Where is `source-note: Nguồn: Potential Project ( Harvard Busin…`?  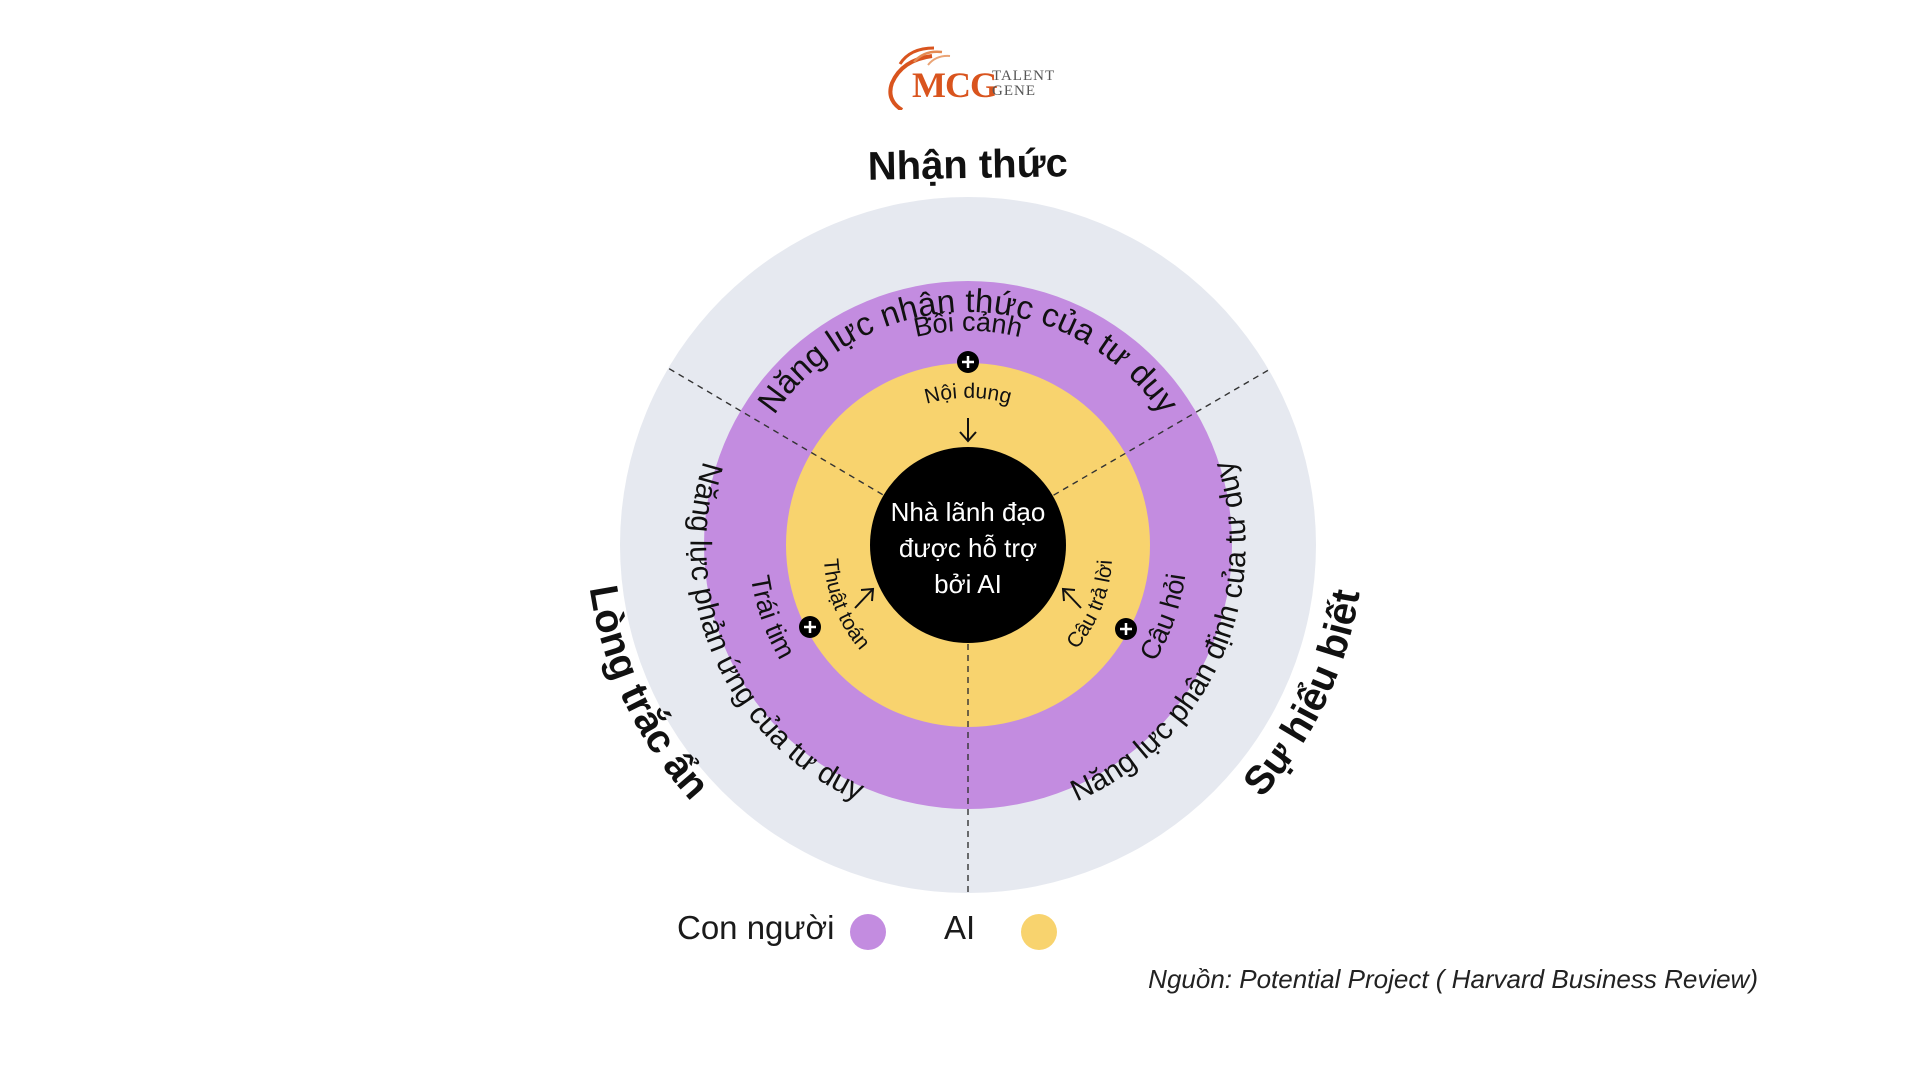
source-note: Nguồn: Potential Project ( Harvard Busin… is located at coordinates (1453, 979).